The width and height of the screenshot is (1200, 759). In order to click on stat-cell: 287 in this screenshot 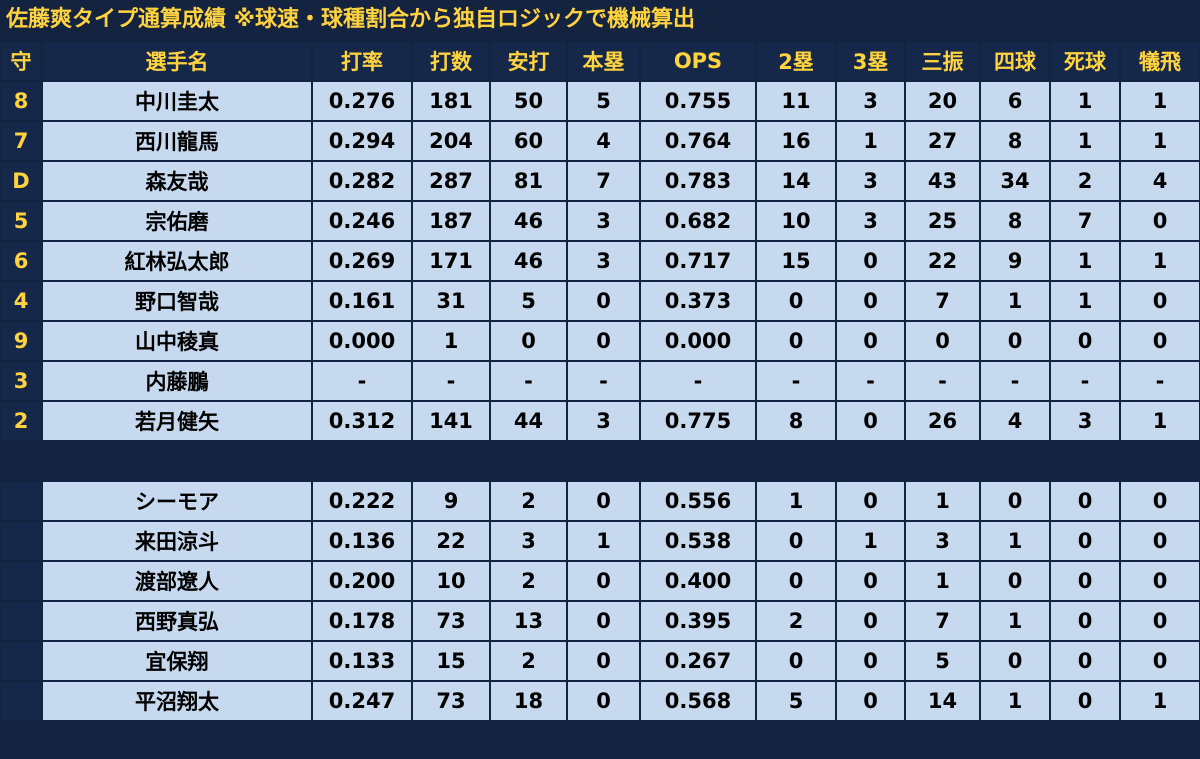, I will do `click(451, 181)`.